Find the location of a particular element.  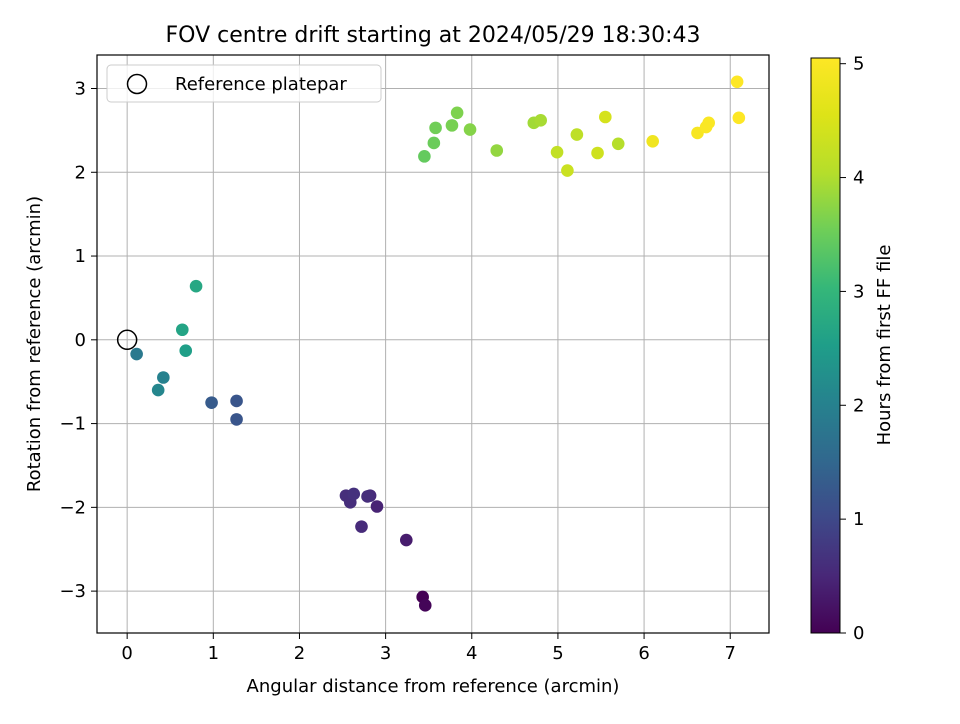

x-tick-label: 2 is located at coordinates (299, 653).